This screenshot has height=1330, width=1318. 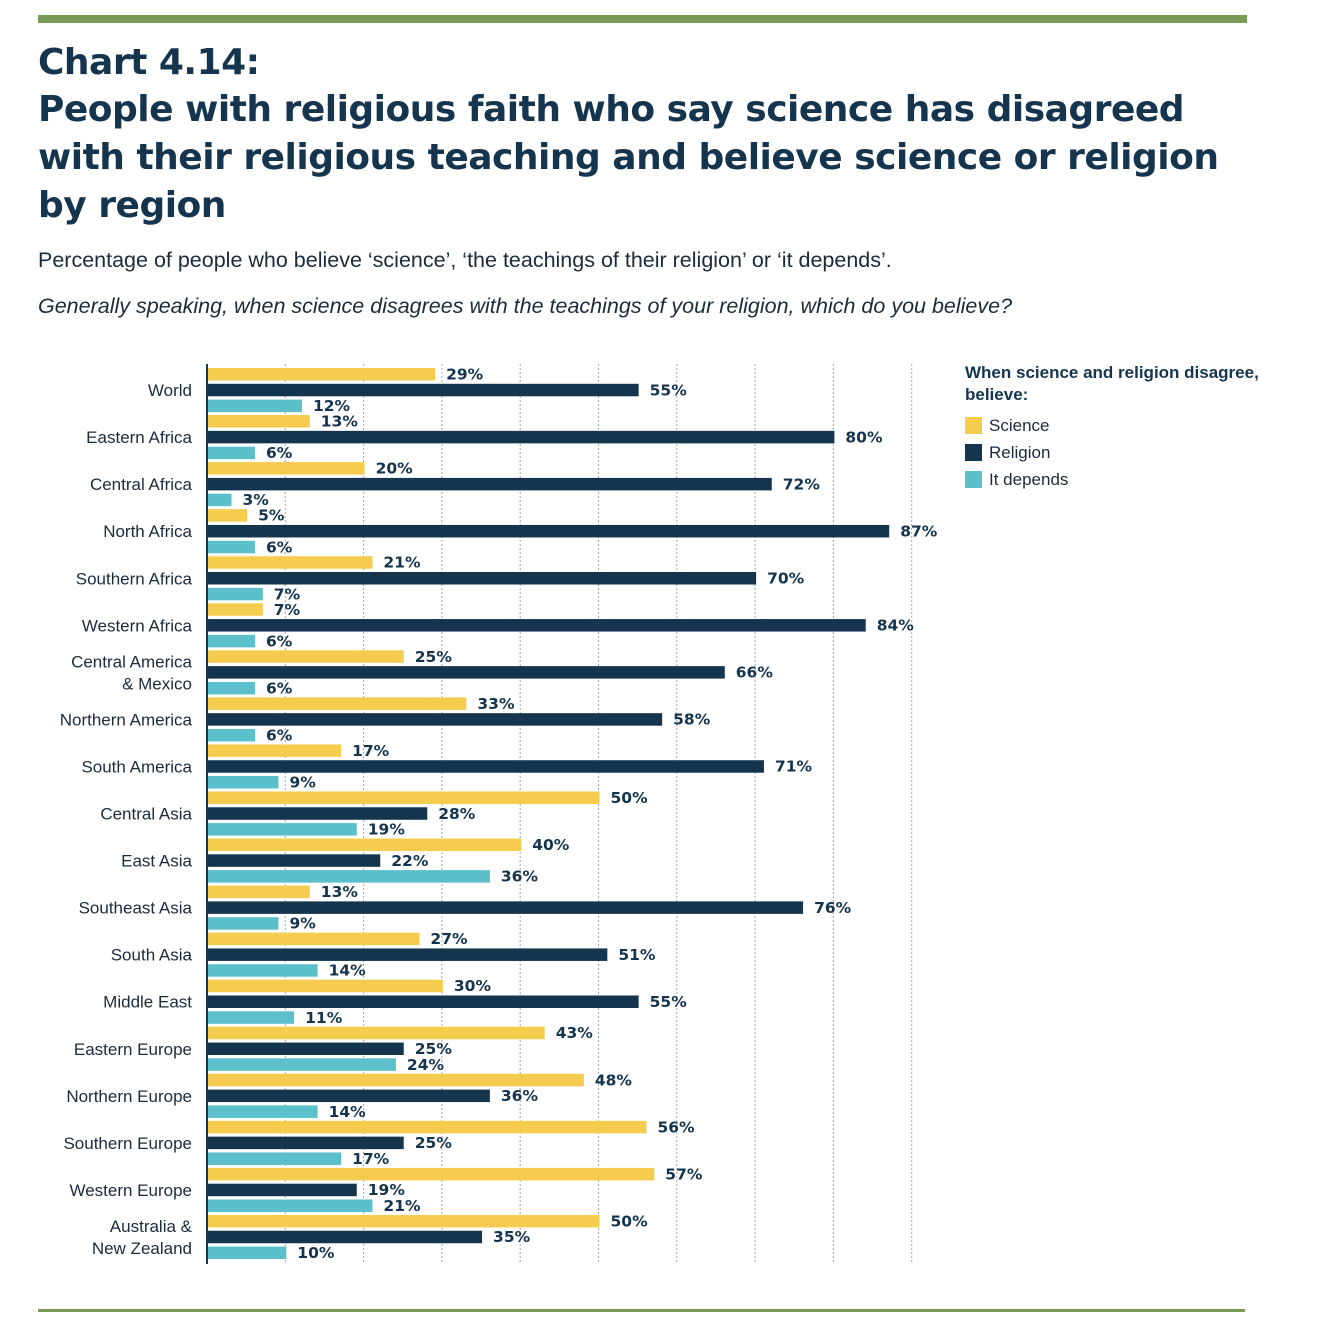 I want to click on data-label-science: 27%, so click(x=449, y=939).